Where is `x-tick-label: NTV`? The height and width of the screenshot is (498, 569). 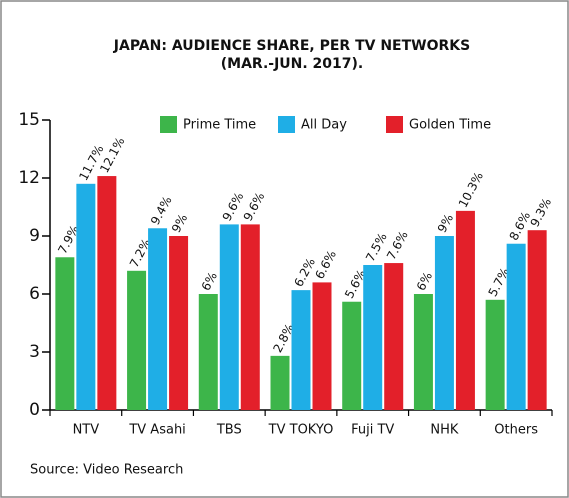 x-tick-label: NTV is located at coordinates (86, 430).